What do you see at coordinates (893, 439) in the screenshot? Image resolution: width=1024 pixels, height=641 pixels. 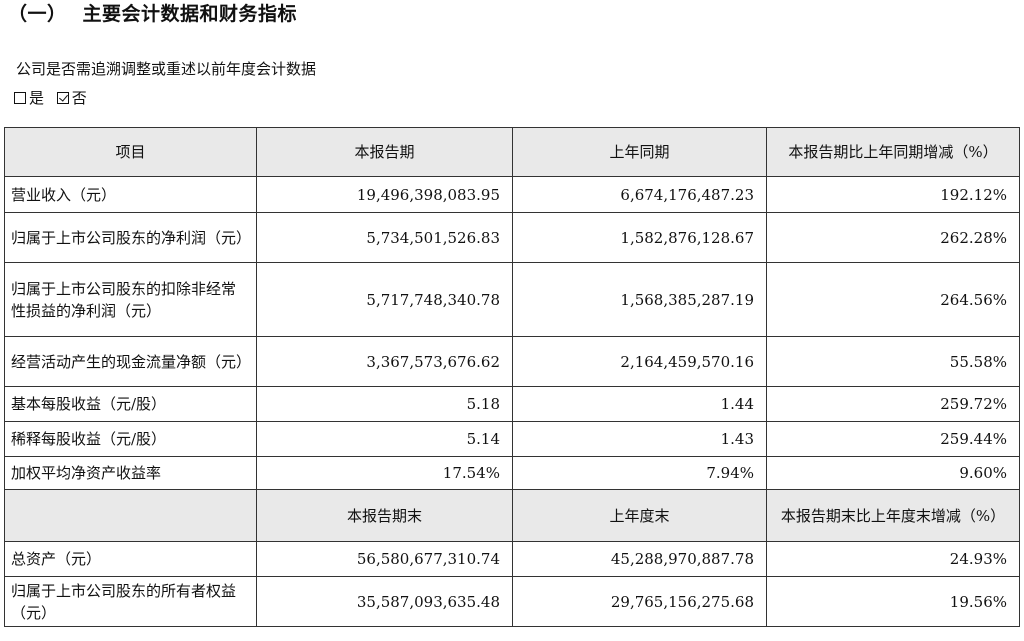 I see `change-value: 259.44%` at bounding box center [893, 439].